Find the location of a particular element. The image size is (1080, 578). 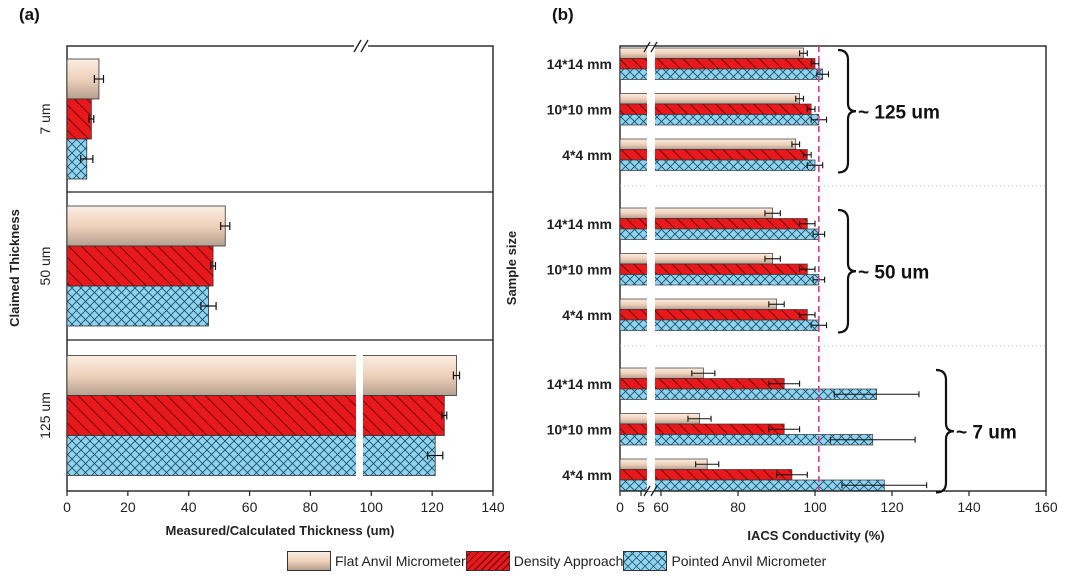

legend-swatch-density is located at coordinates (487, 561).